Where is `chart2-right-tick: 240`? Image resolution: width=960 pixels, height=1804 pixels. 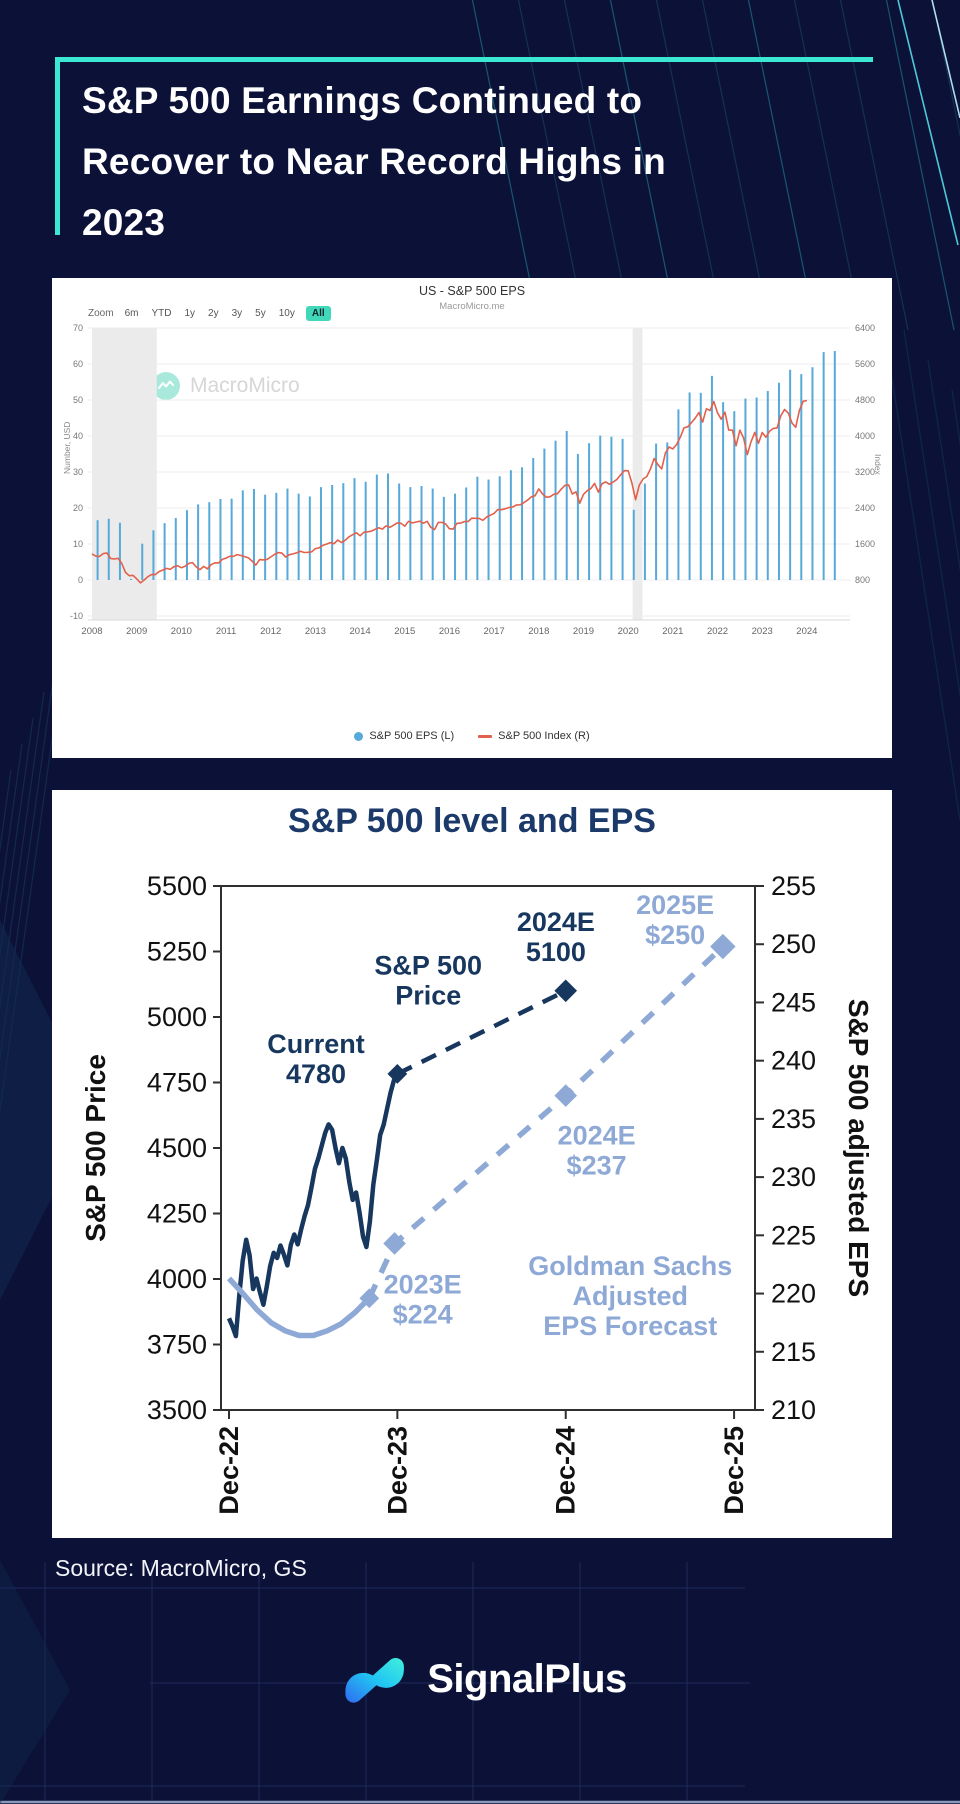 chart2-right-tick: 240 is located at coordinates (793, 1061).